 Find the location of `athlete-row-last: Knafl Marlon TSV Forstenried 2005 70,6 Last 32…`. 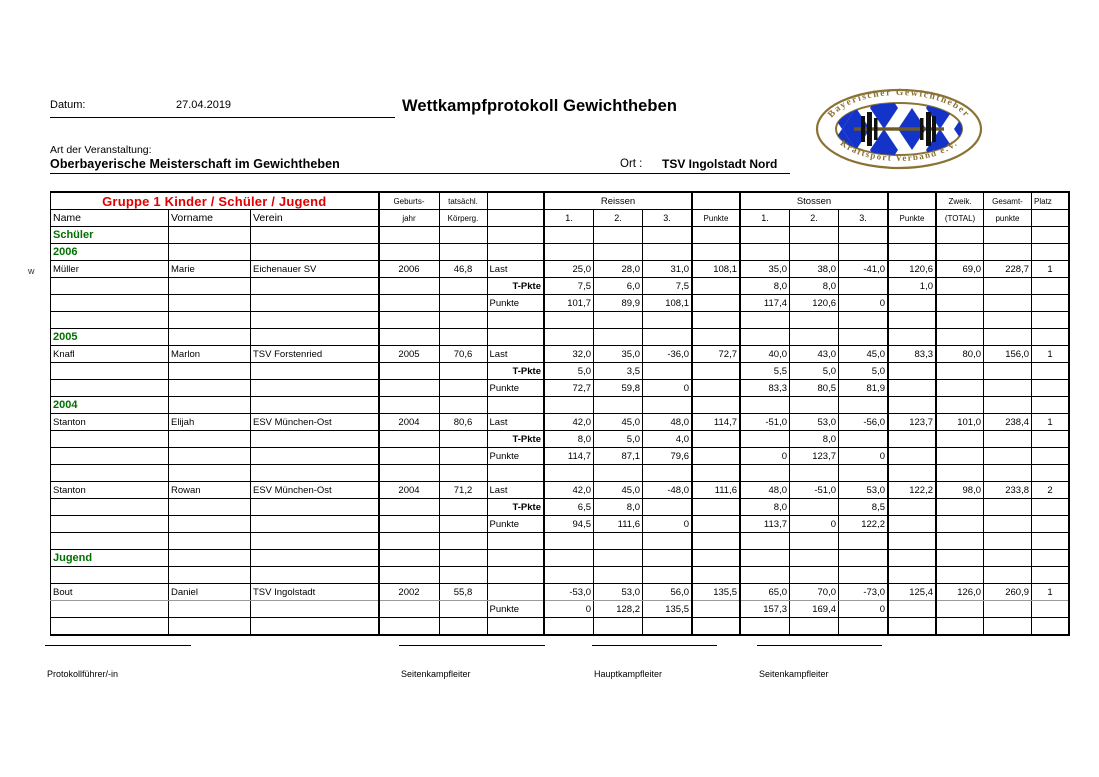

athlete-row-last: Knafl Marlon TSV Forstenried 2005 70,6 Last 32… is located at coordinates (560, 354).